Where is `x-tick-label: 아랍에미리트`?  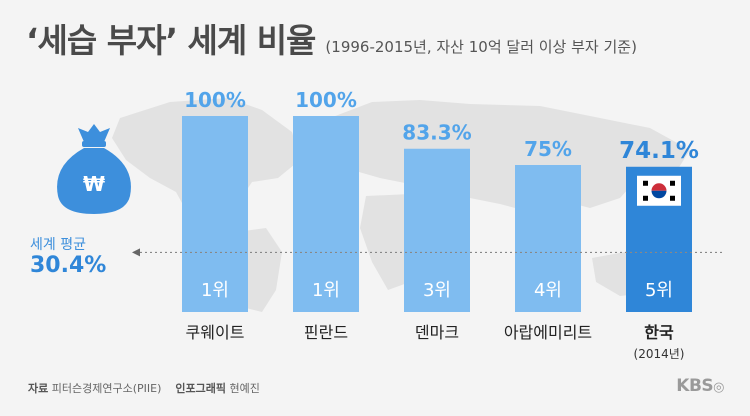
x-tick-label: 아랍에미리트 is located at coordinates (548, 332).